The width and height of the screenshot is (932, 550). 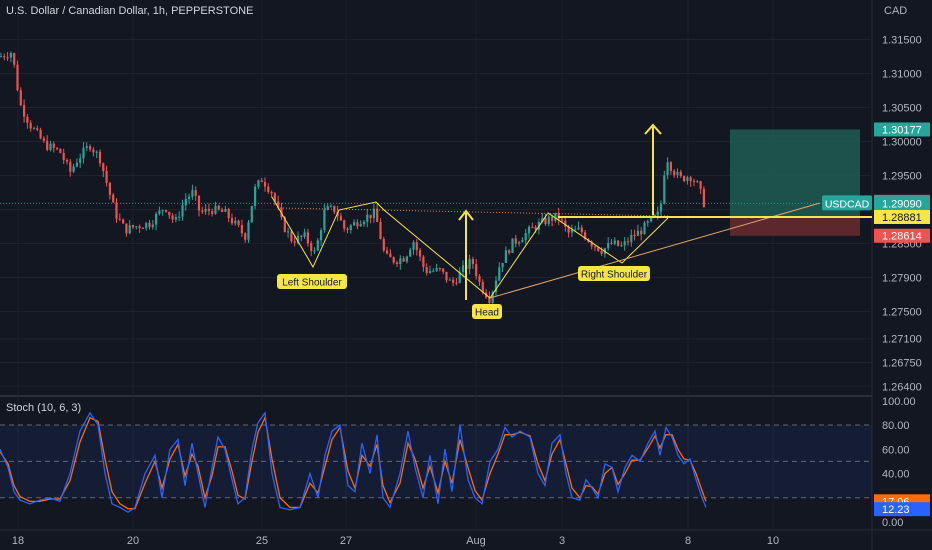 What do you see at coordinates (902, 75) in the screenshot?
I see `price-tick-label: 1.31000` at bounding box center [902, 75].